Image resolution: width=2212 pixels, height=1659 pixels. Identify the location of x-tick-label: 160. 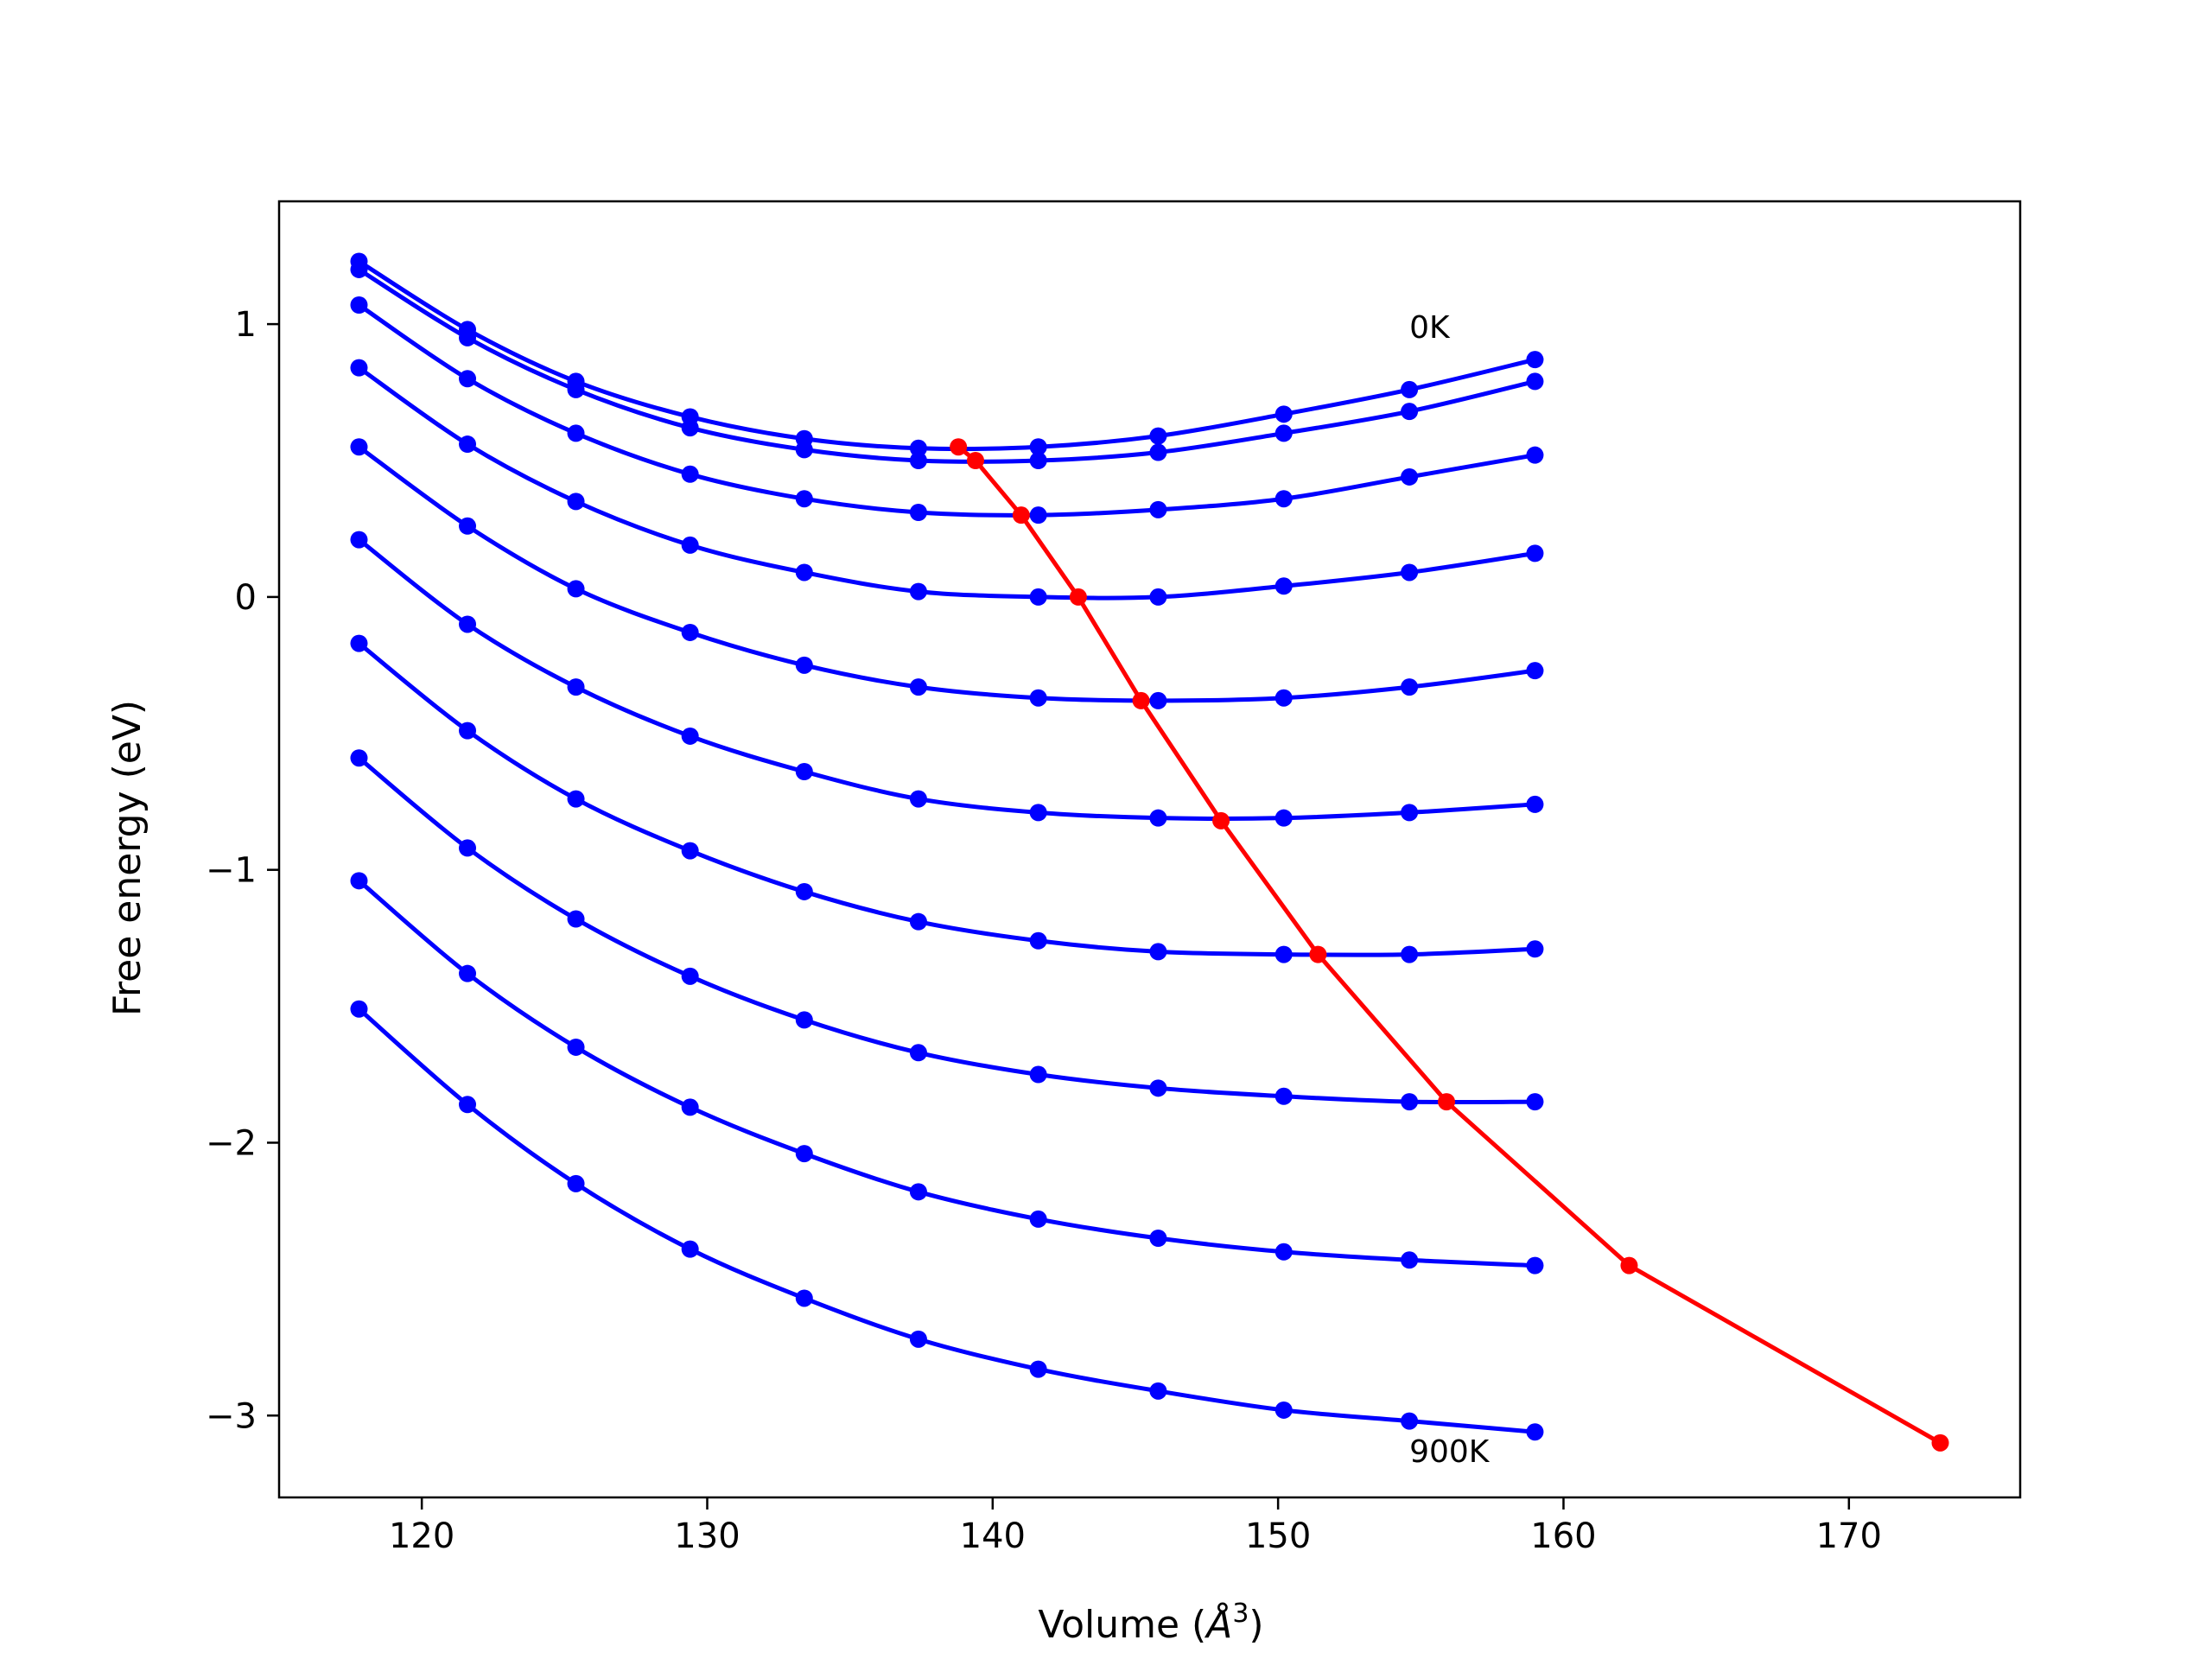
(1563, 1536).